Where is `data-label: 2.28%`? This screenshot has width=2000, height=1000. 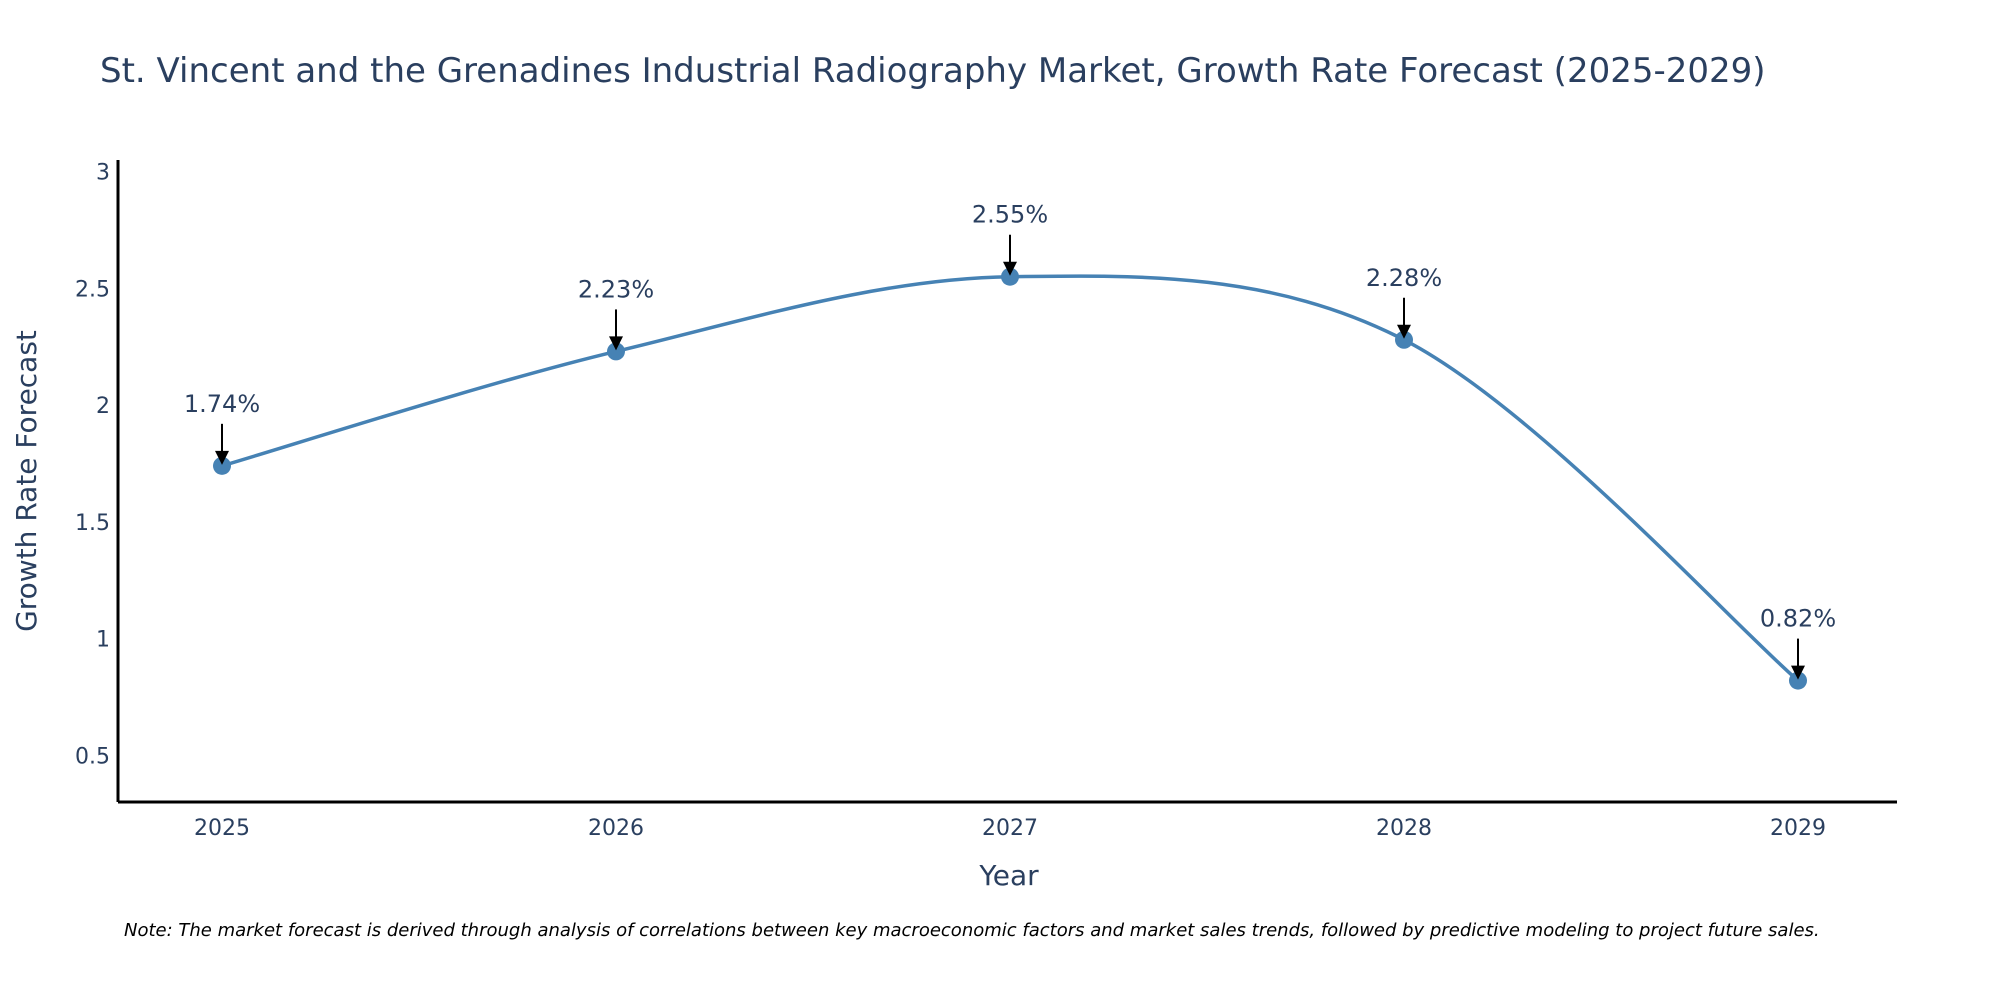 data-label: 2.28% is located at coordinates (1404, 278).